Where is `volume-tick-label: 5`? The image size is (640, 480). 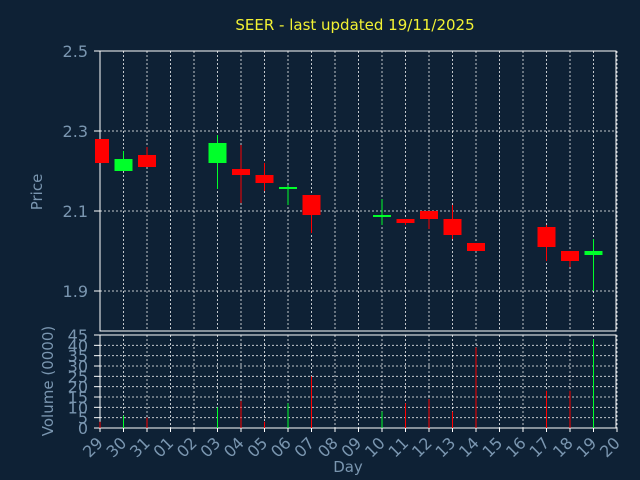 volume-tick-label: 5 is located at coordinates (83, 418).